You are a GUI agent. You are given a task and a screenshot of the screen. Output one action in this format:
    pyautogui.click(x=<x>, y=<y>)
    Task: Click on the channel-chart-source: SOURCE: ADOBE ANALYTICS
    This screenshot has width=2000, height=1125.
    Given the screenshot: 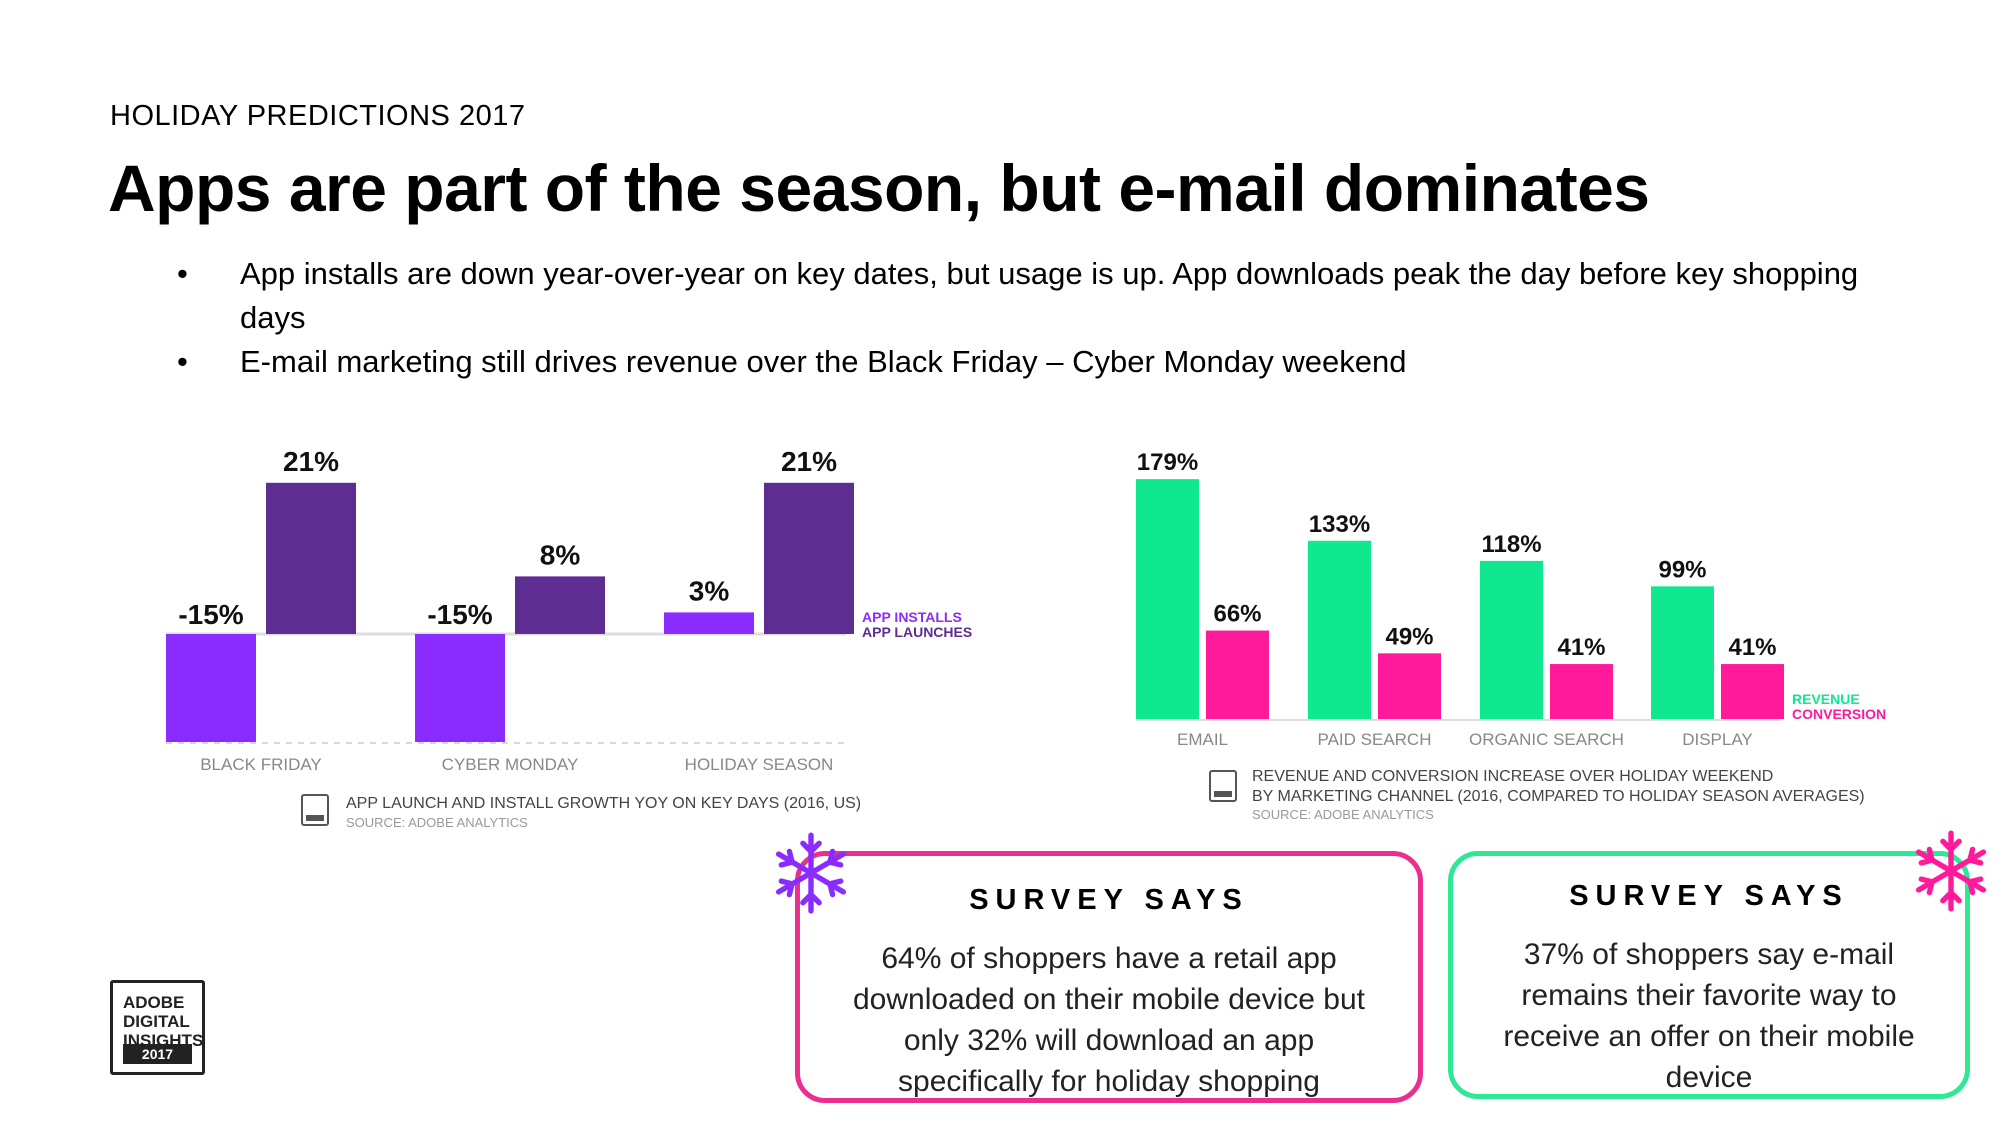 What is the action you would take?
    pyautogui.click(x=1343, y=814)
    